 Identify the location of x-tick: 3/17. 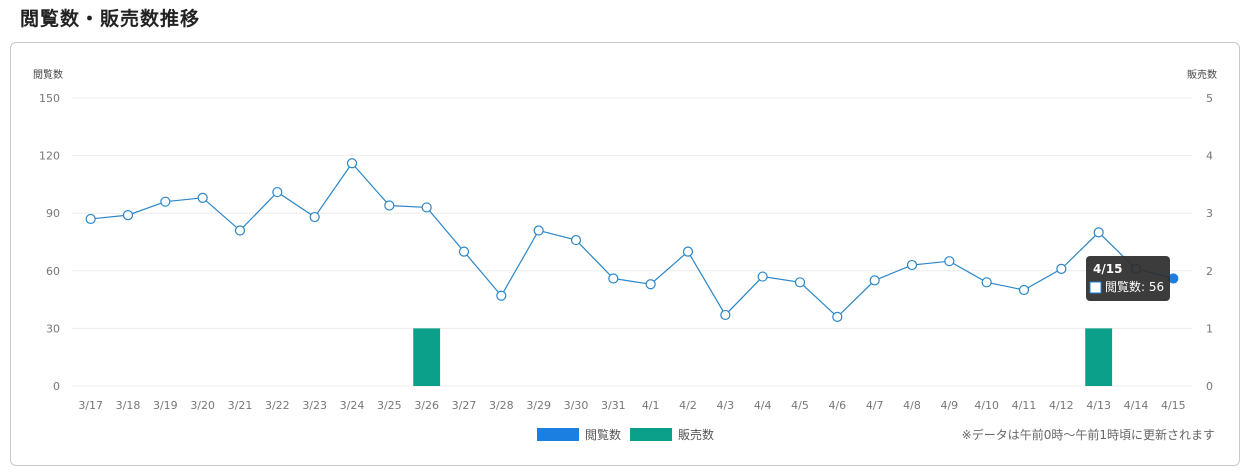
(90, 405).